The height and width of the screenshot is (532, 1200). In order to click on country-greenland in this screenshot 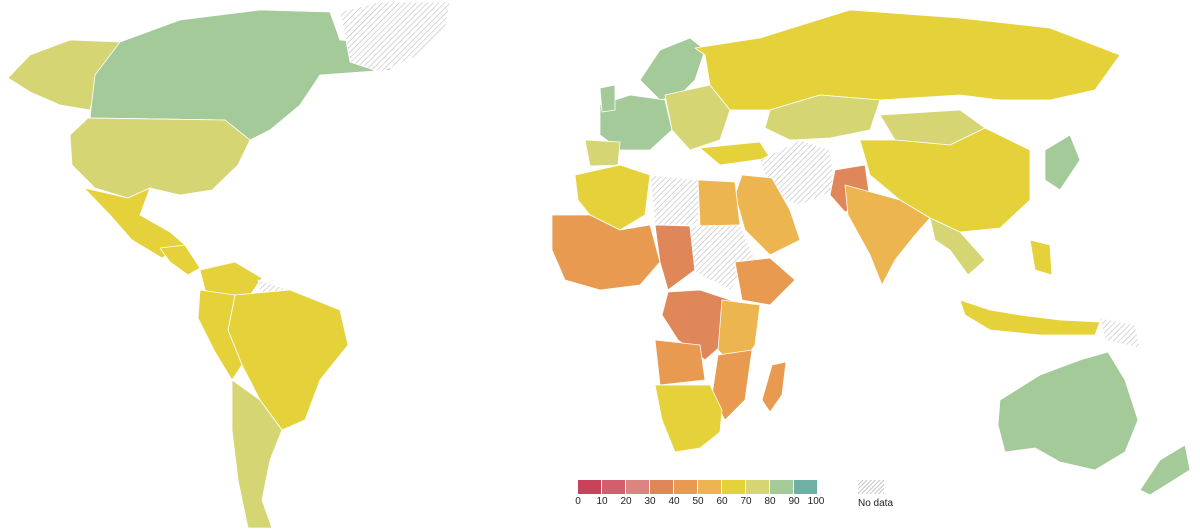, I will do `click(395, 37)`.